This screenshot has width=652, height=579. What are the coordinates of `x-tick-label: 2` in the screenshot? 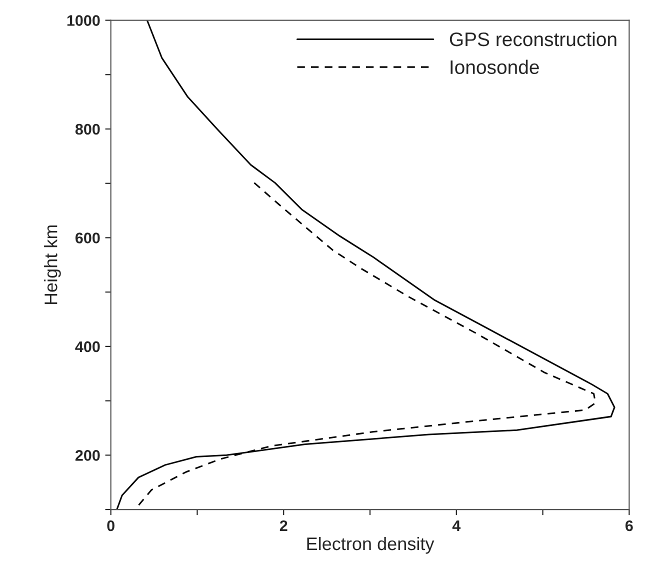 It's located at (284, 526).